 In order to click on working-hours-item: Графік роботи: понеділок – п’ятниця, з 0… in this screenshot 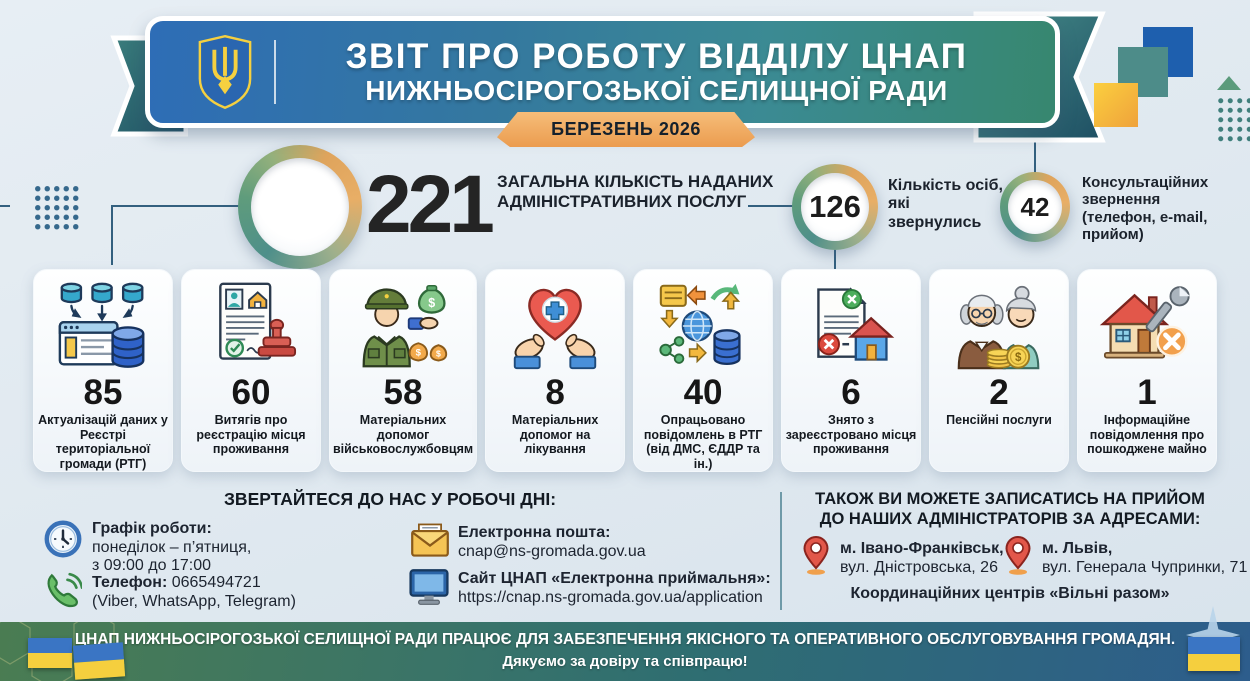, I will do `click(171, 548)`.